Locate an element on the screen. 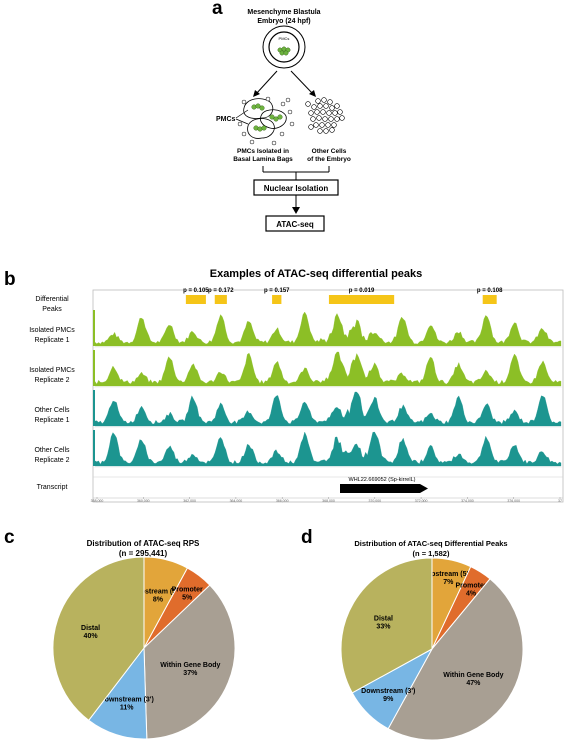 This screenshot has height=752, width=566. transcript-label: Transcript is located at coordinates (52, 487).